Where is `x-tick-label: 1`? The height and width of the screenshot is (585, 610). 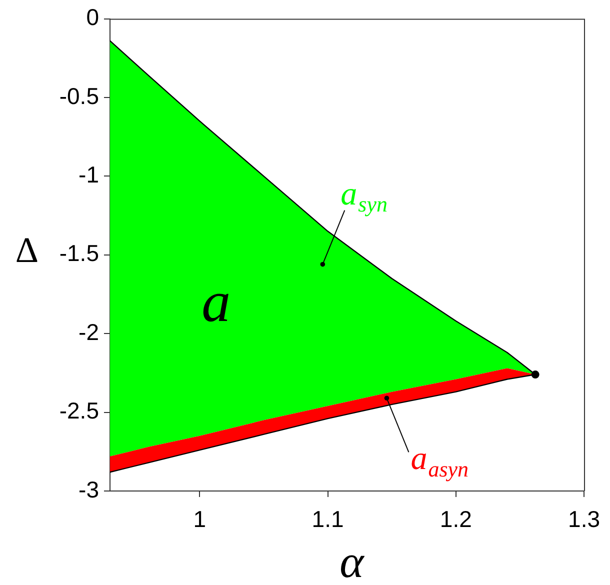
x-tick-label: 1 is located at coordinates (199, 519).